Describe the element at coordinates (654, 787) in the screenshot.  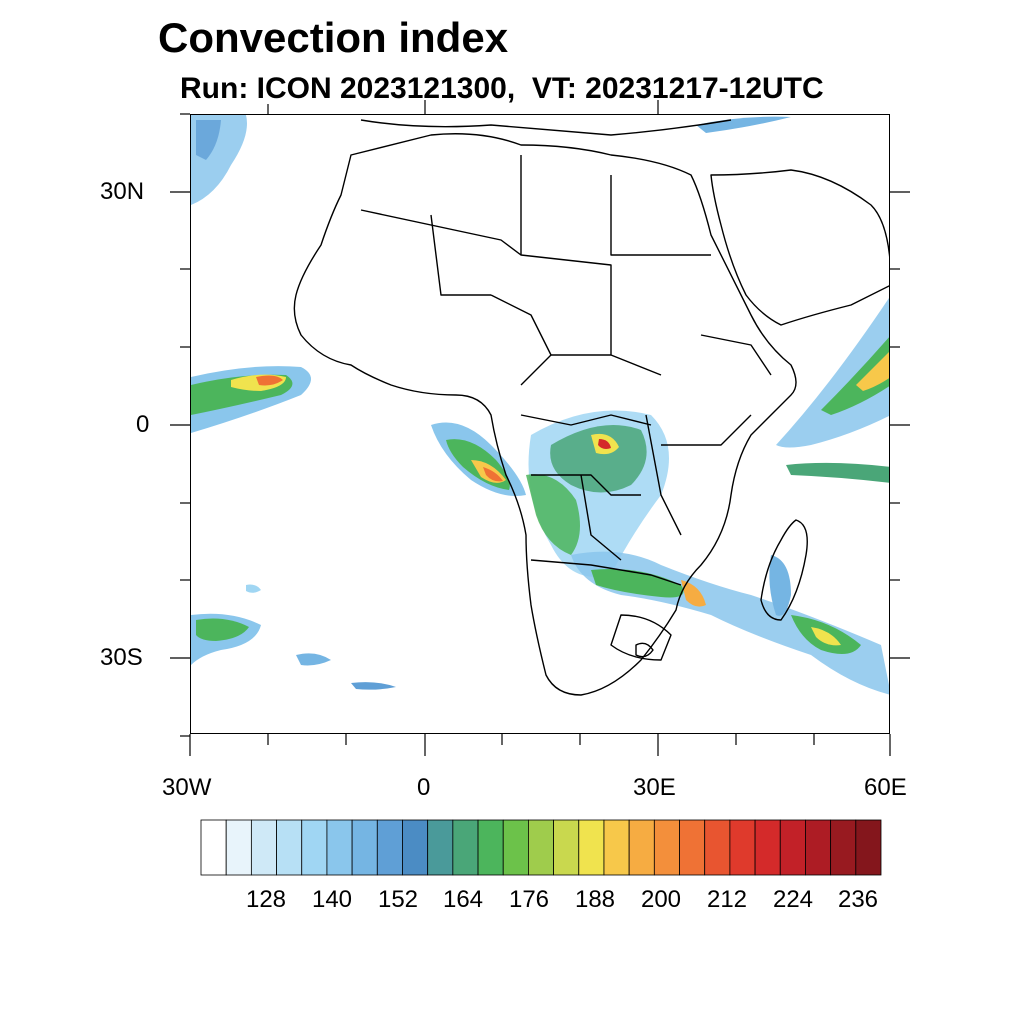
I see `lon-label-30e: 30E` at that location.